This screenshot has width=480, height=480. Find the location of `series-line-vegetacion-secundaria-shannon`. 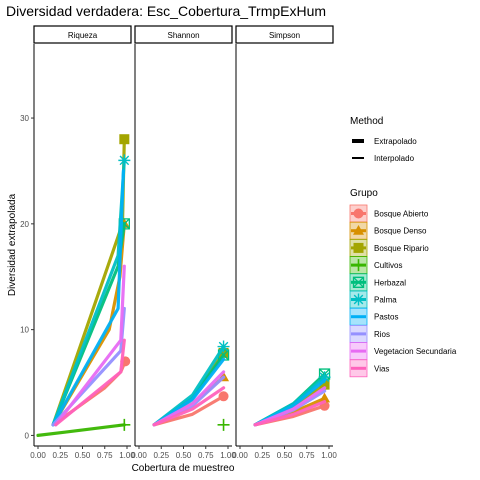

series-line-vegetacion-secundaria-shannon is located at coordinates (189, 398).